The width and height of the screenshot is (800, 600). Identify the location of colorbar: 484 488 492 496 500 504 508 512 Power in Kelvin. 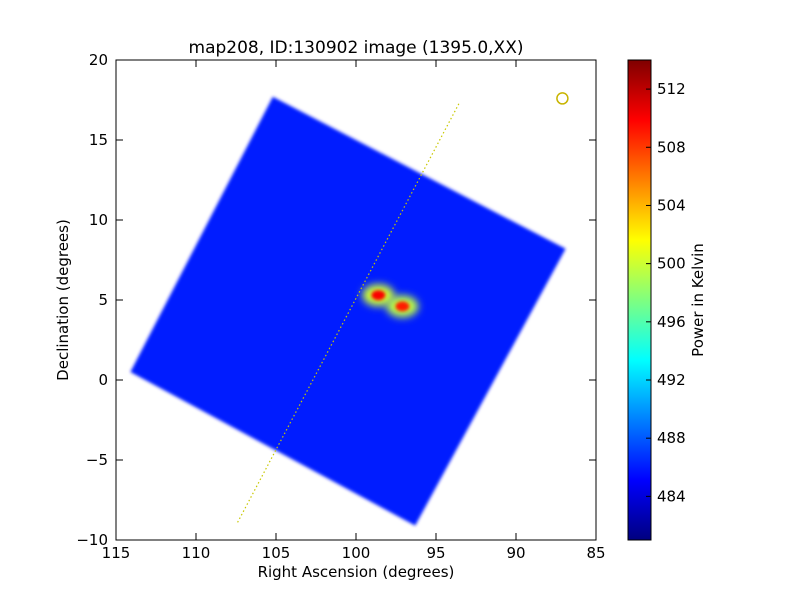
(667, 300).